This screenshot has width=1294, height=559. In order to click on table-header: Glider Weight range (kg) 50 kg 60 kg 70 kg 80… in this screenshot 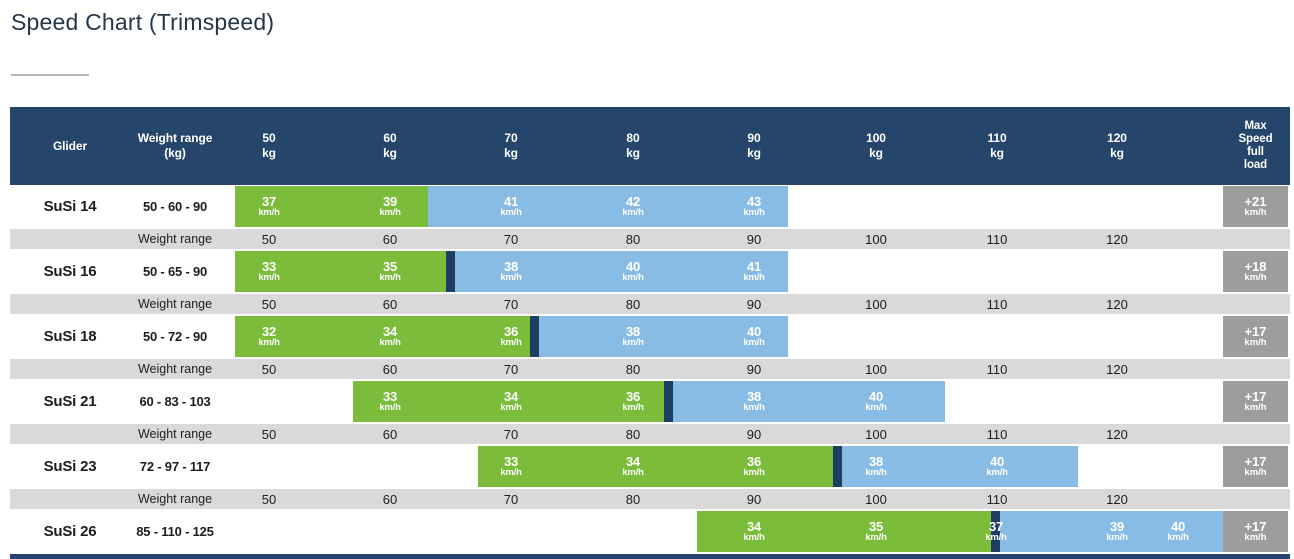, I will do `click(650, 146)`.